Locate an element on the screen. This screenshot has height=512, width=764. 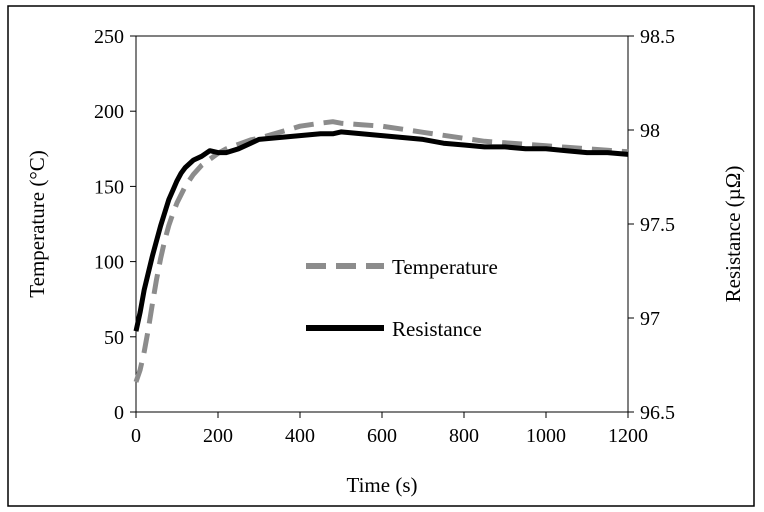
right-tick-label: 97 is located at coordinates (650, 319).